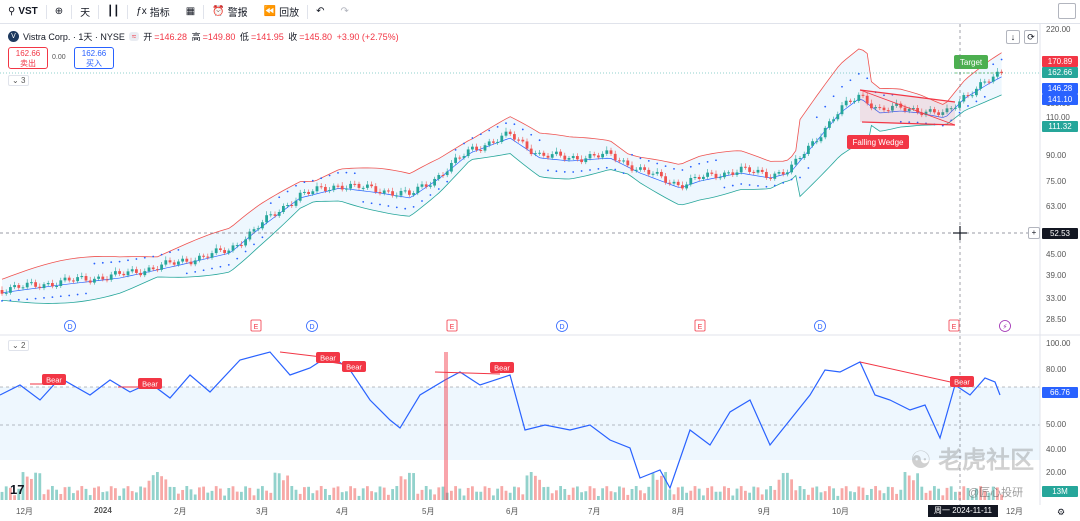 The height and width of the screenshot is (521, 1080). Describe the element at coordinates (23, 80) in the screenshot. I see `main-pane-count: 3` at that location.